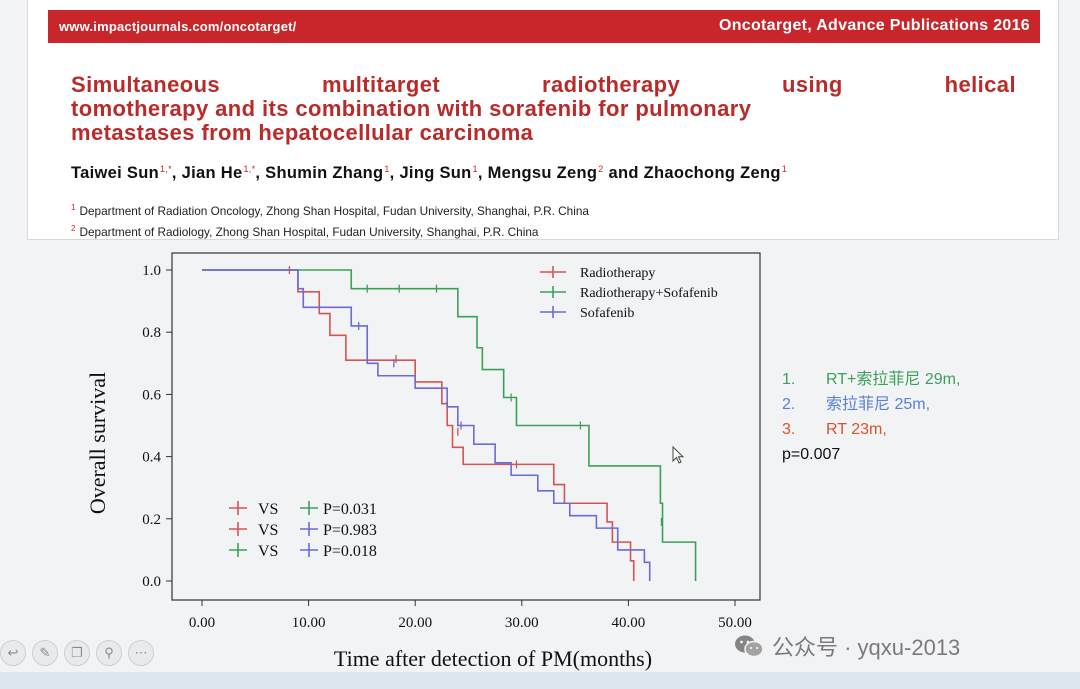 The height and width of the screenshot is (689, 1080). Describe the element at coordinates (749, 646) in the screenshot. I see `wechat-icon` at that location.